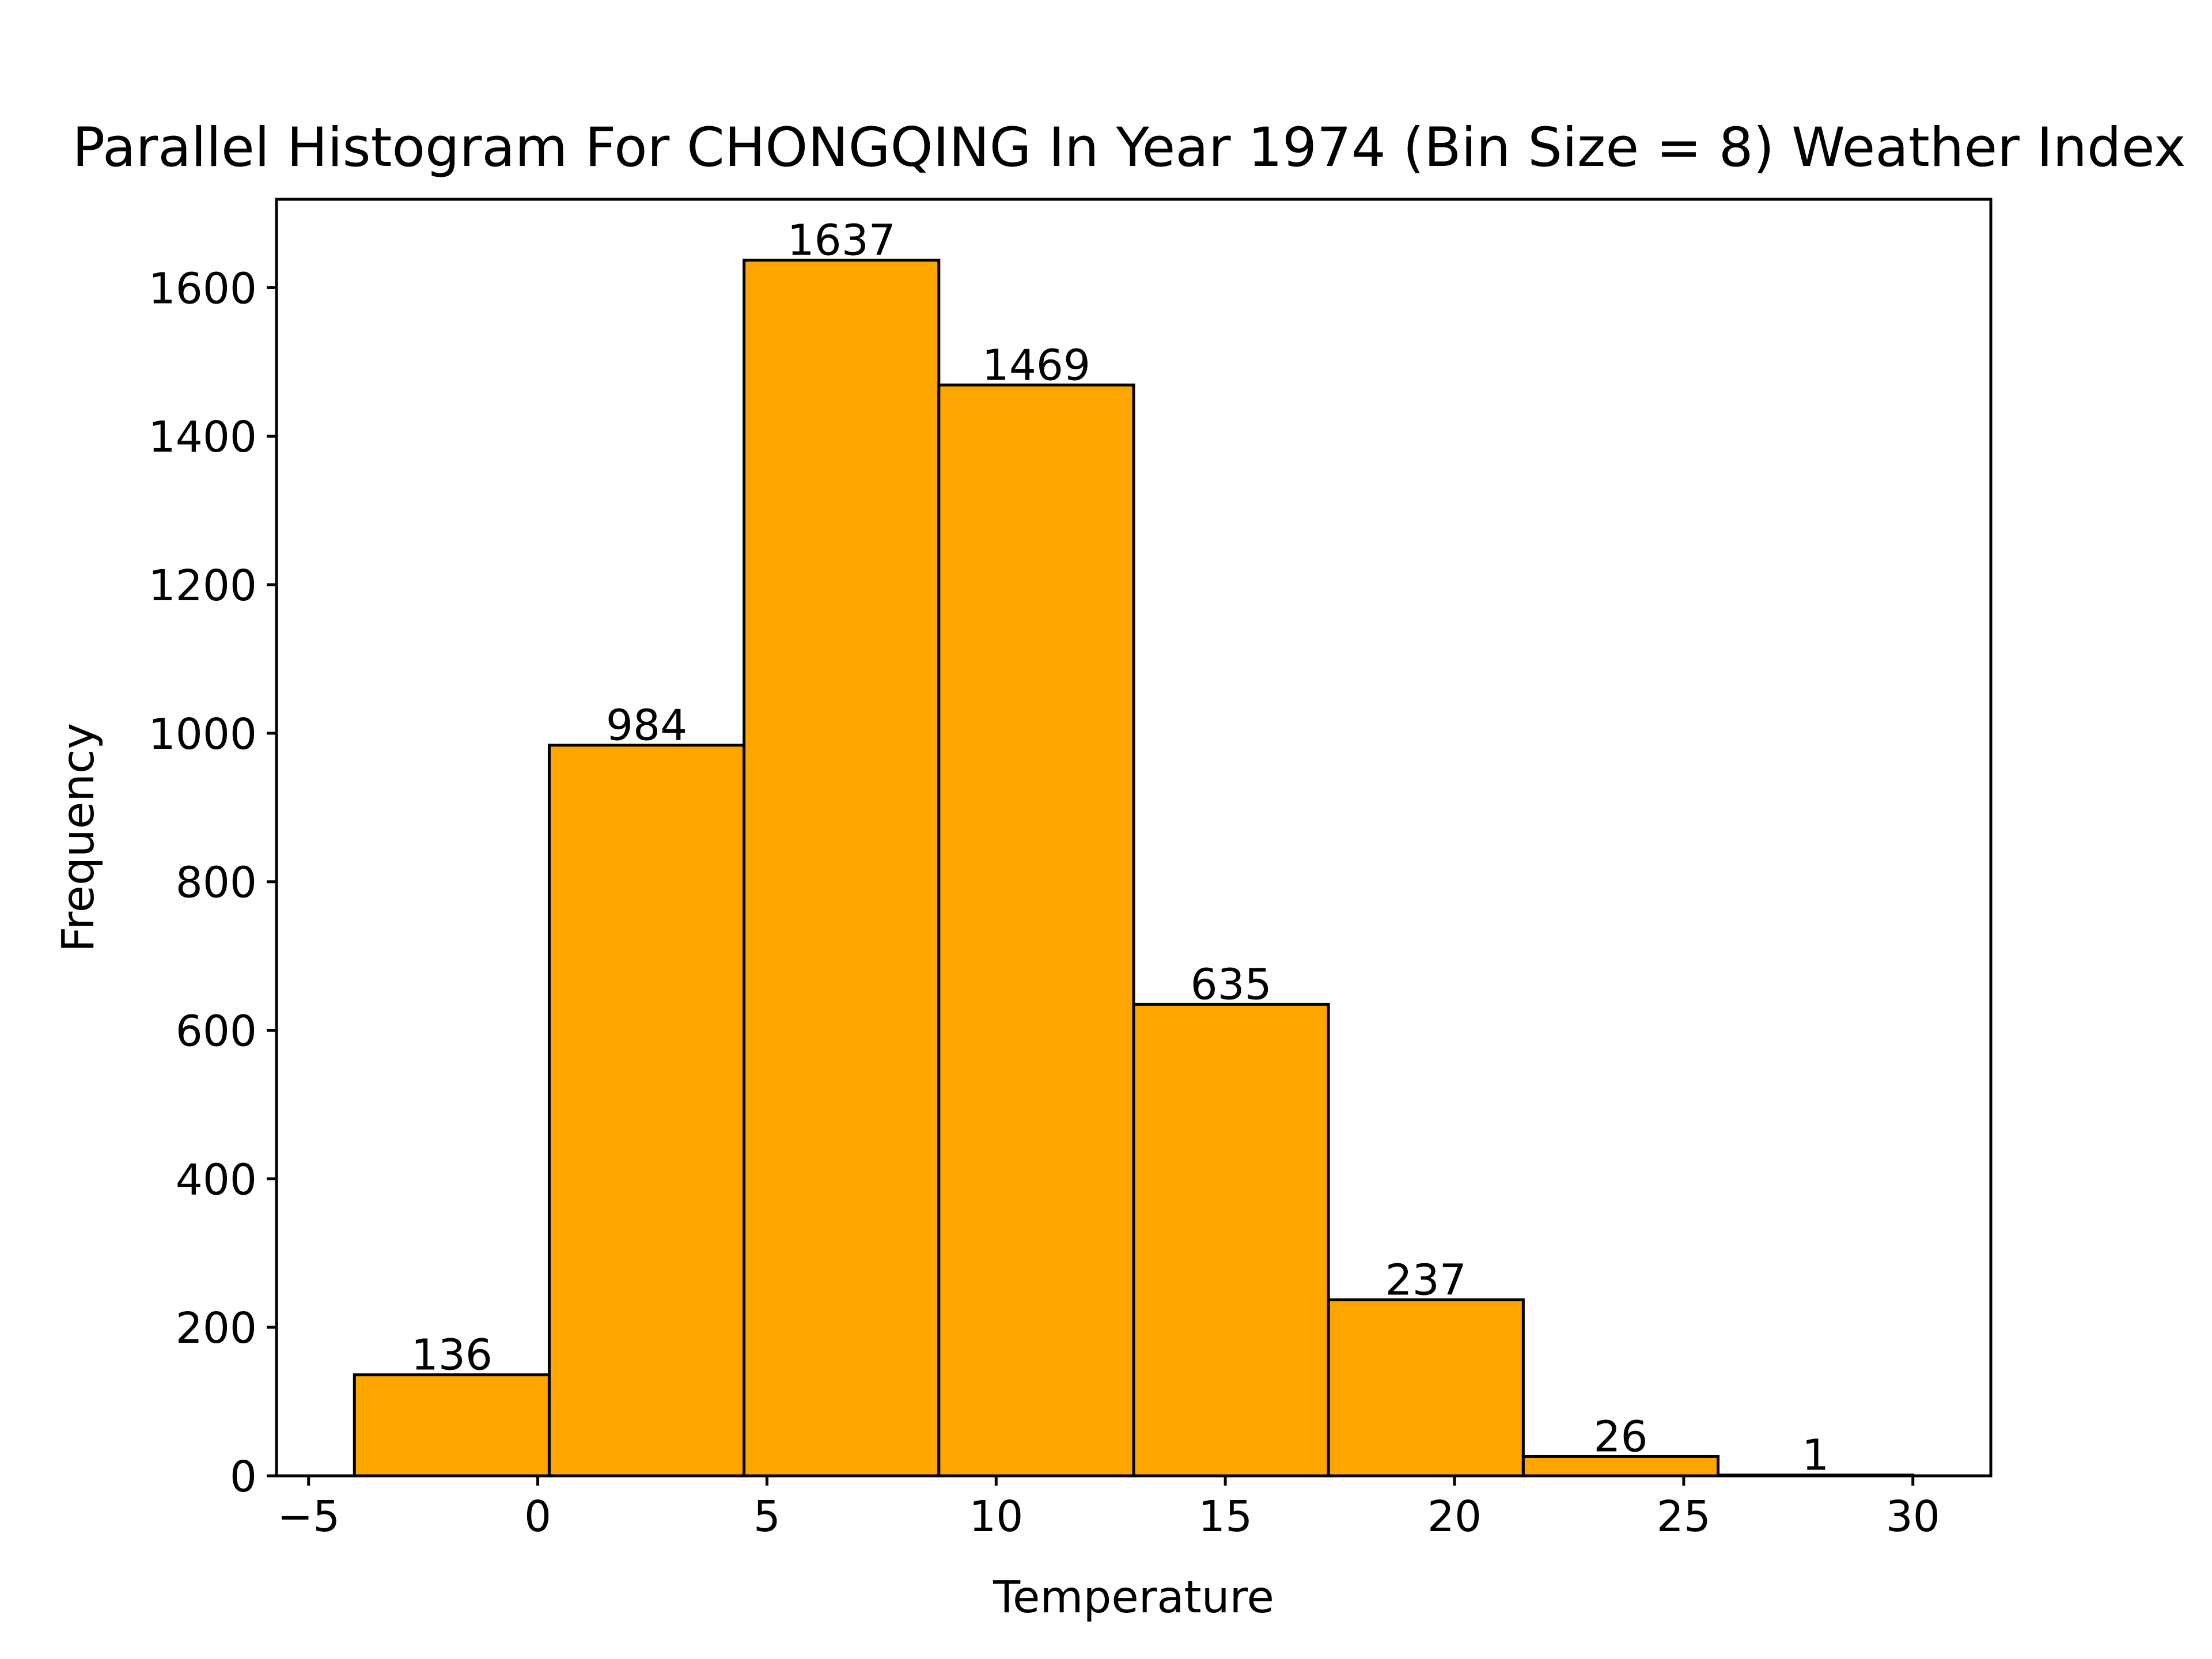  Describe the element at coordinates (996, 1516) in the screenshot. I see `x-tick-label: 10` at that location.